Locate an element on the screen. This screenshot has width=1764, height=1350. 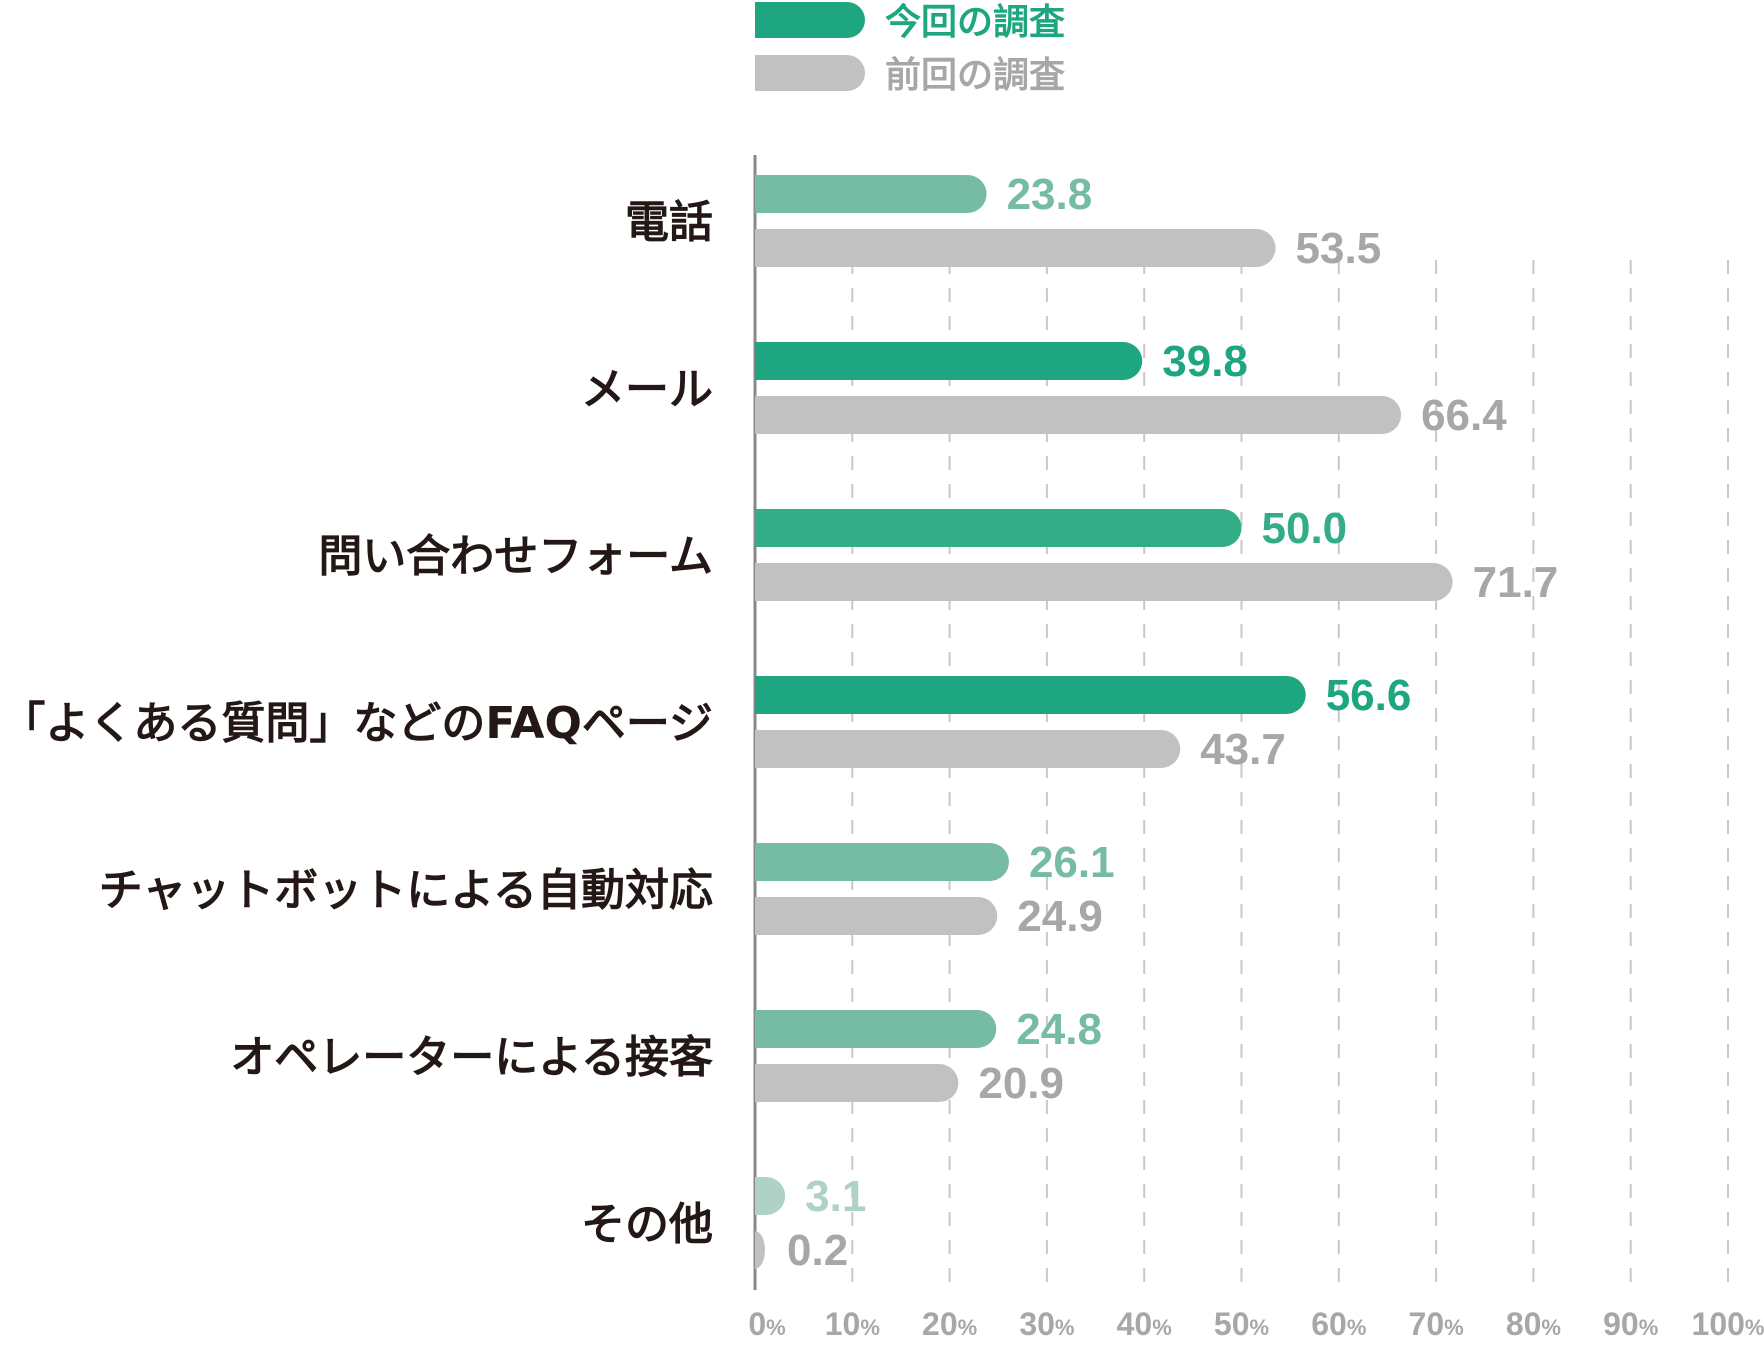
data-label-current-0: 23.8 is located at coordinates (1050, 194).